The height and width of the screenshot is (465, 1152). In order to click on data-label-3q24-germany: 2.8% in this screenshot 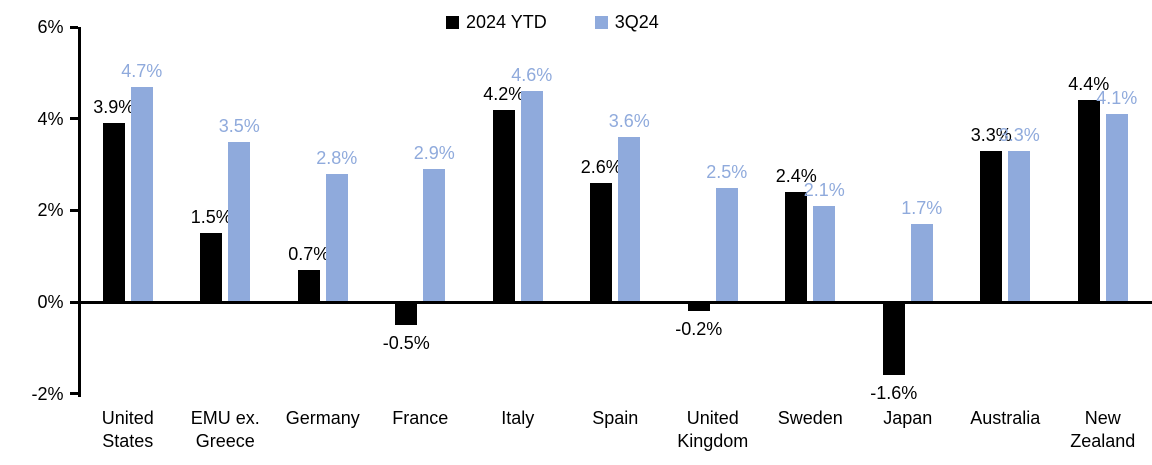, I will do `click(337, 157)`.